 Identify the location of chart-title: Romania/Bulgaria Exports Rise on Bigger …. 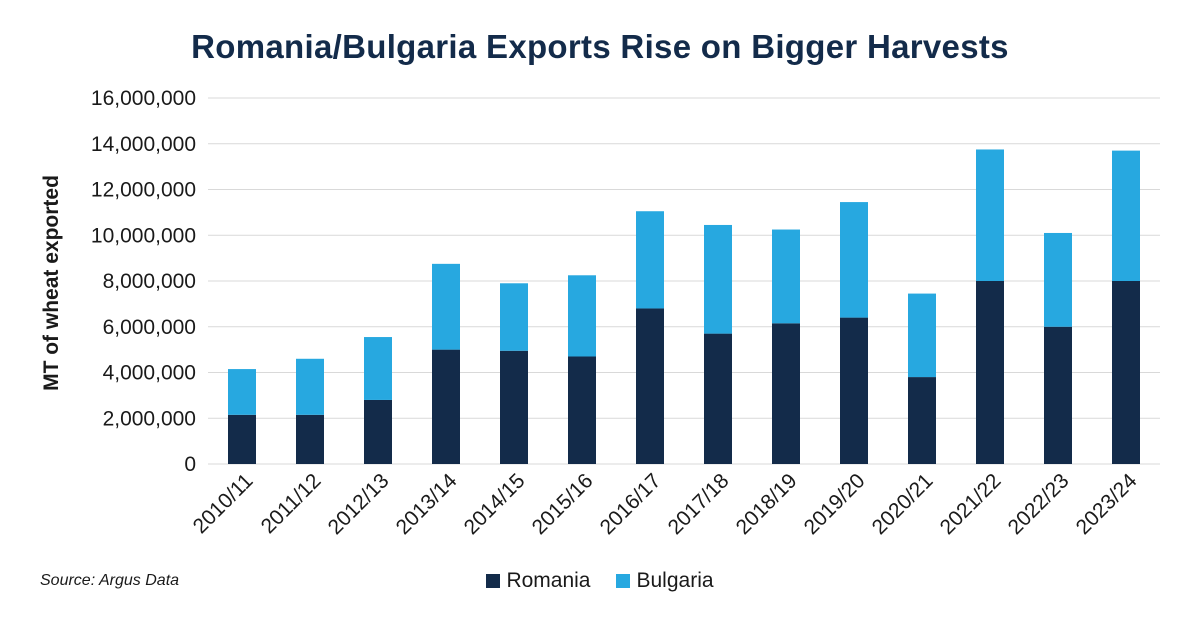
(600, 46).